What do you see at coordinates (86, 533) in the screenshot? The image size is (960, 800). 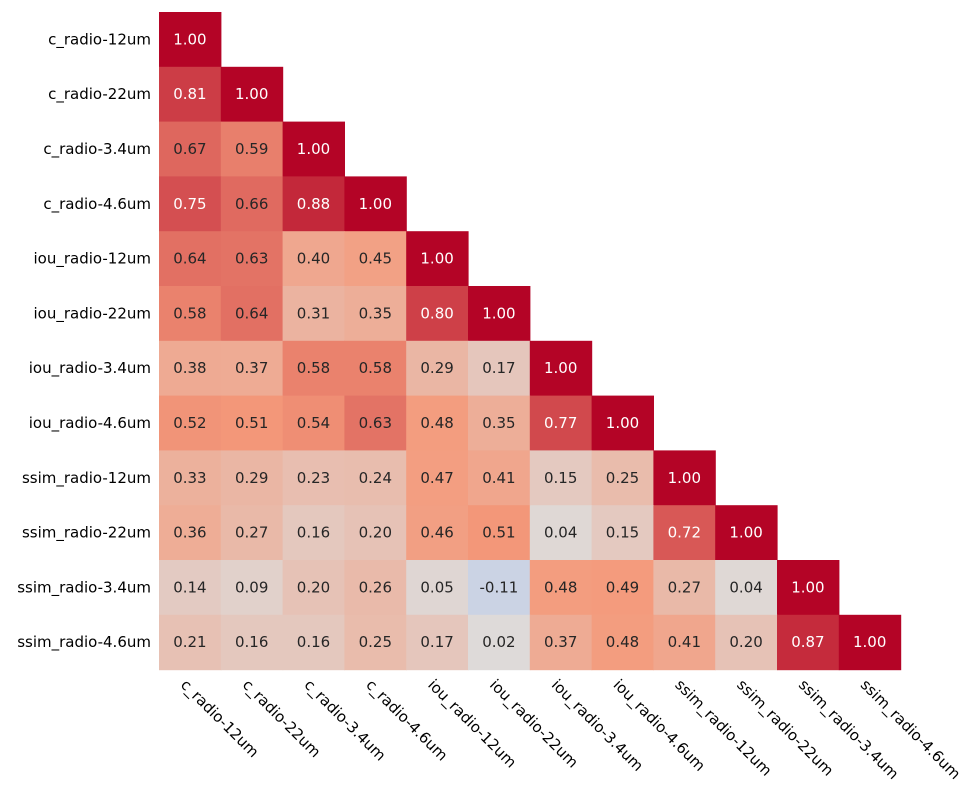 I see `row-tick-label: ssim_radio-22um` at bounding box center [86, 533].